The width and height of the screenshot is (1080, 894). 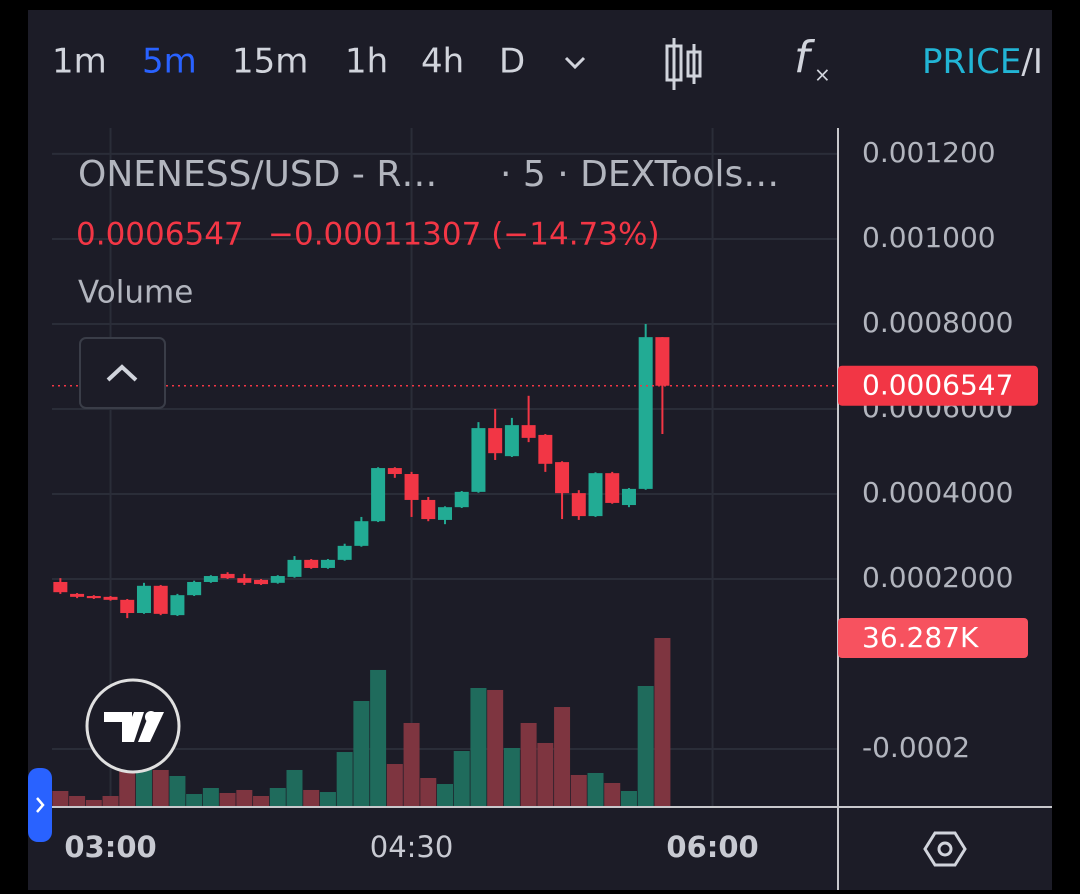 I want to click on interval-button: 1h, so click(x=366, y=62).